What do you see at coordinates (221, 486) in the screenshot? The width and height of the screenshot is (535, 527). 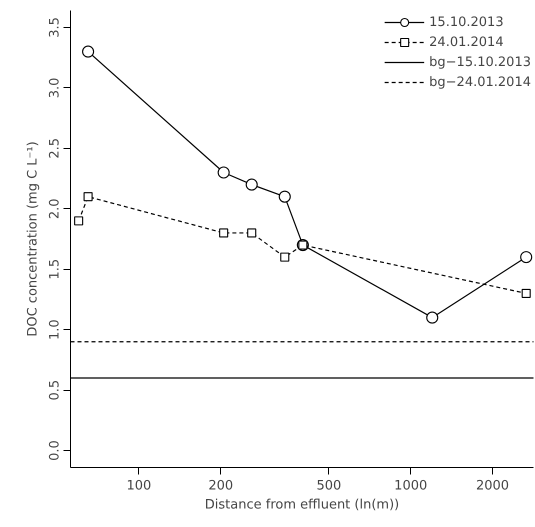 I see `x-tick-label: 200` at bounding box center [221, 486].